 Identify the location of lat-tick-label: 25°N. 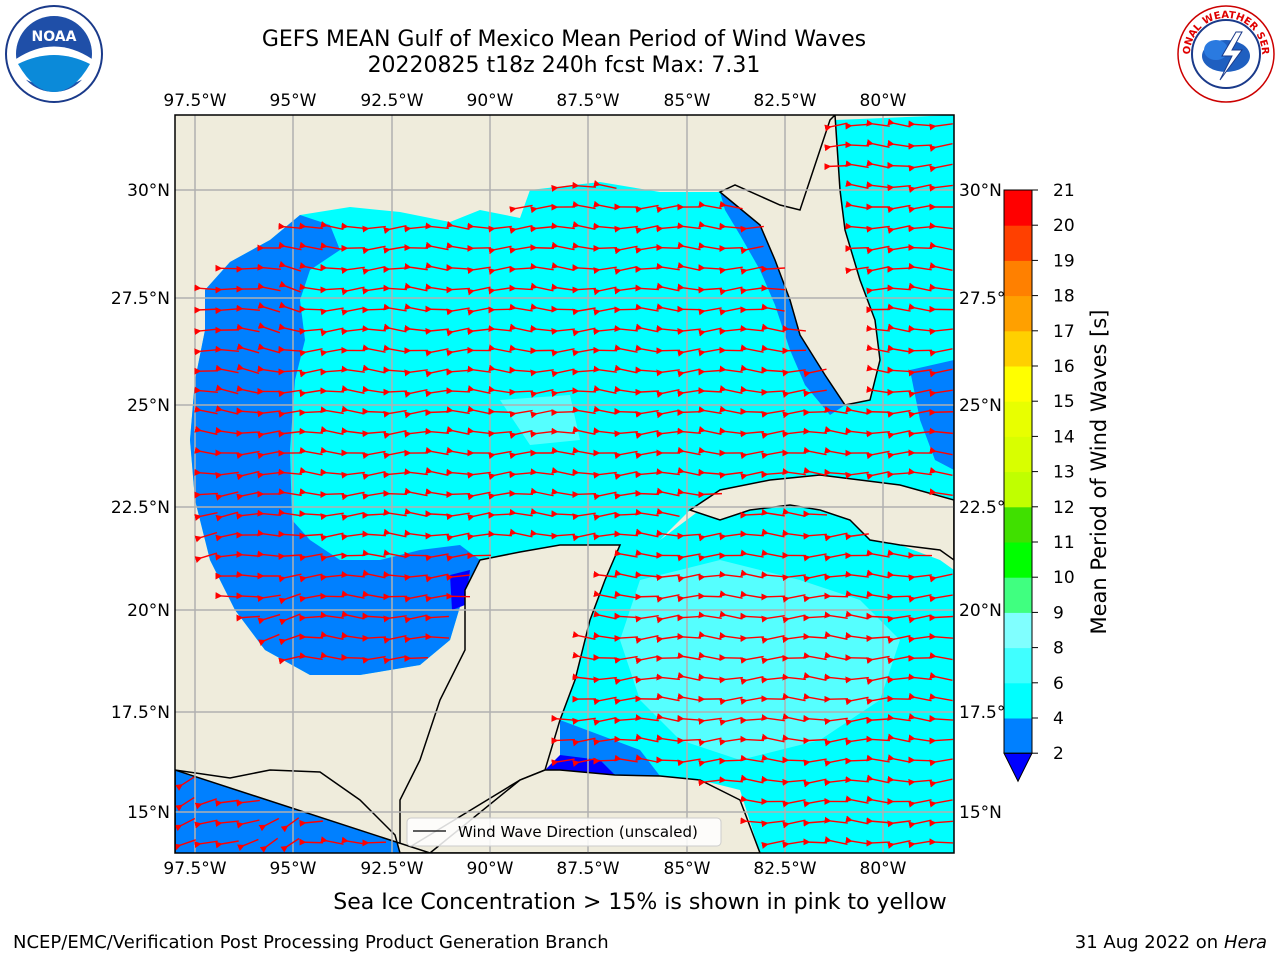
(148, 406).